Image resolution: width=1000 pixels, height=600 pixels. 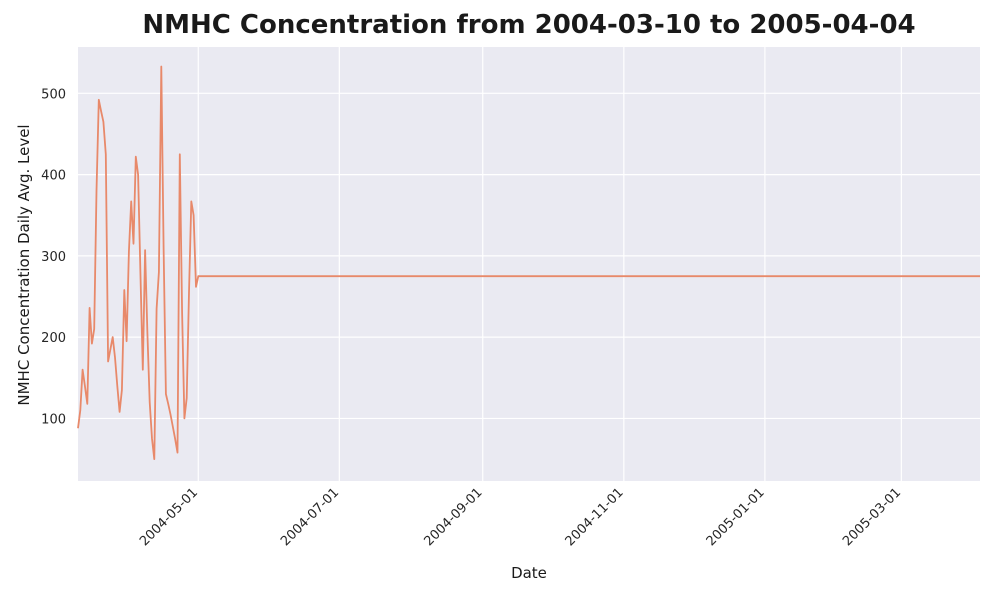 I want to click on y-tick-label: 400, so click(x=53, y=176).